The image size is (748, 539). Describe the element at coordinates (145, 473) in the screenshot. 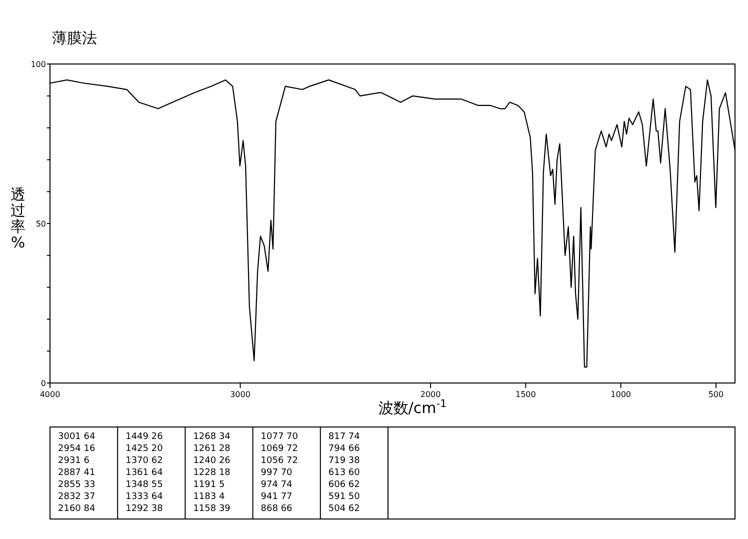

I see `text: 1361 64` at that location.